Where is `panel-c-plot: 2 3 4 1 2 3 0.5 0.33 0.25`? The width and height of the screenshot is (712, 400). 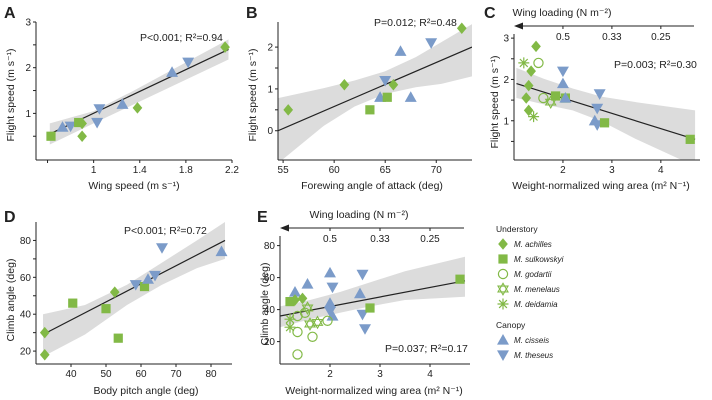
panel-c-plot: 2 3 4 1 2 3 0.5 0.33 0.25 is located at coordinates (601, 99).